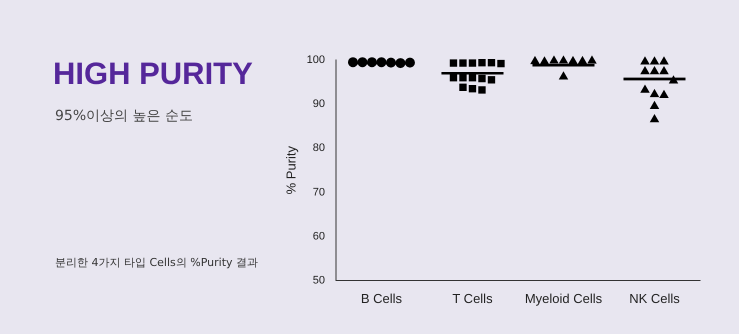  I want to click on y-tick-label: 60, so click(318, 236).